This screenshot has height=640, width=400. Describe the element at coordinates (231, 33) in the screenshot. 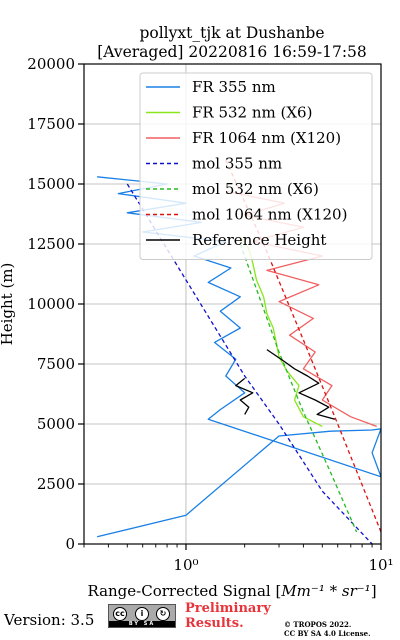

I see `chart-title: pollyxt_tjk at Dushanbe` at that location.